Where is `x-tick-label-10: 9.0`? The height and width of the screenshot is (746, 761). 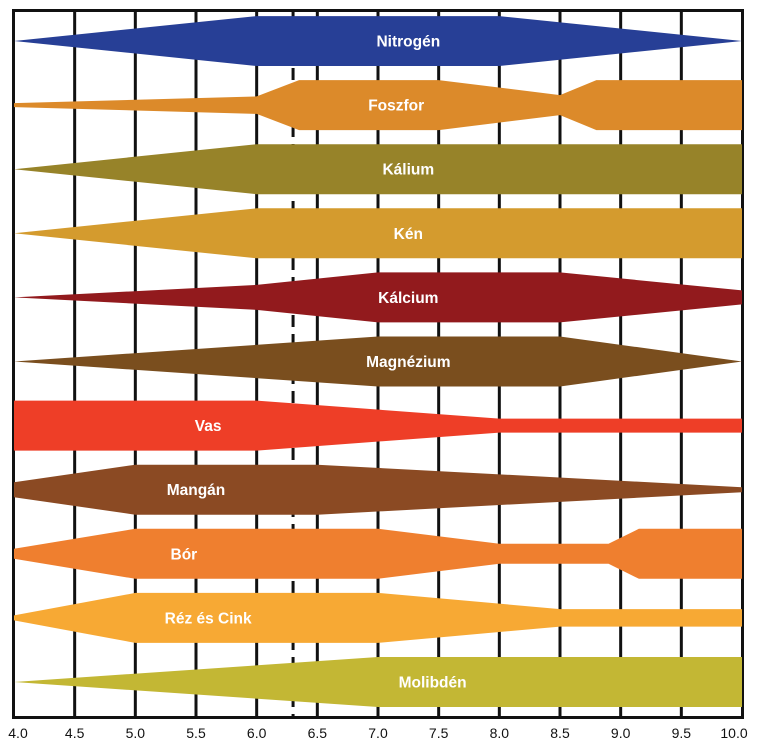 x-tick-label-10: 9.0 is located at coordinates (621, 733).